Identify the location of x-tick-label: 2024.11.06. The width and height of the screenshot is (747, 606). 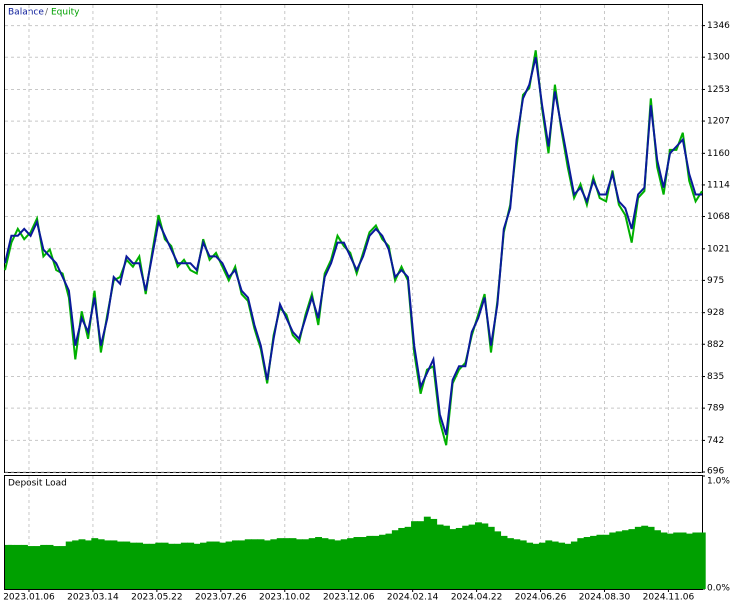
(669, 598).